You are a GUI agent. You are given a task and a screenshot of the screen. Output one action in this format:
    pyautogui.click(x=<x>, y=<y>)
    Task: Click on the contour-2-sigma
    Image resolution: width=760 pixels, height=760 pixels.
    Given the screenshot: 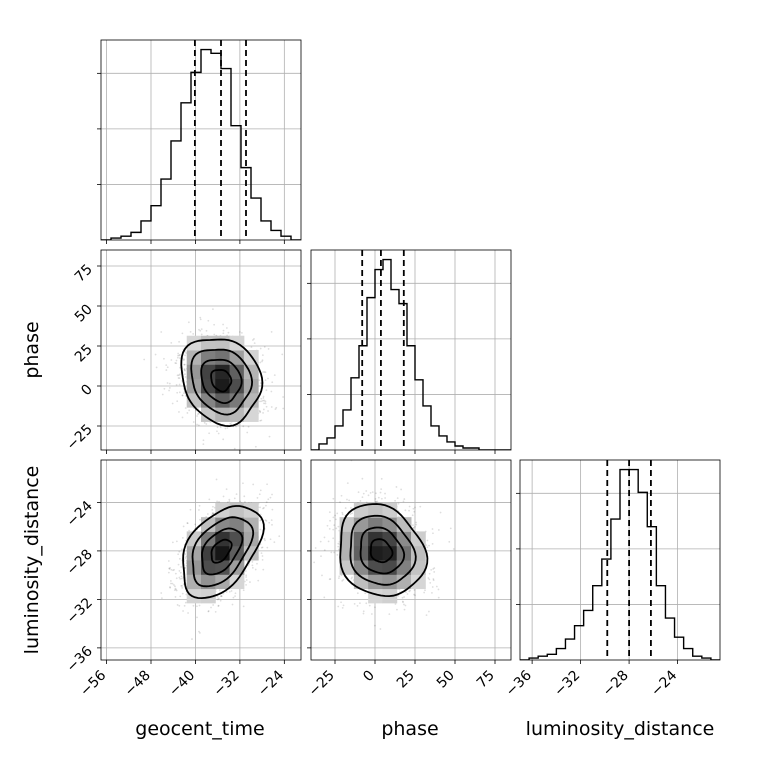 What is the action you would take?
    pyautogui.click(x=222, y=383)
    